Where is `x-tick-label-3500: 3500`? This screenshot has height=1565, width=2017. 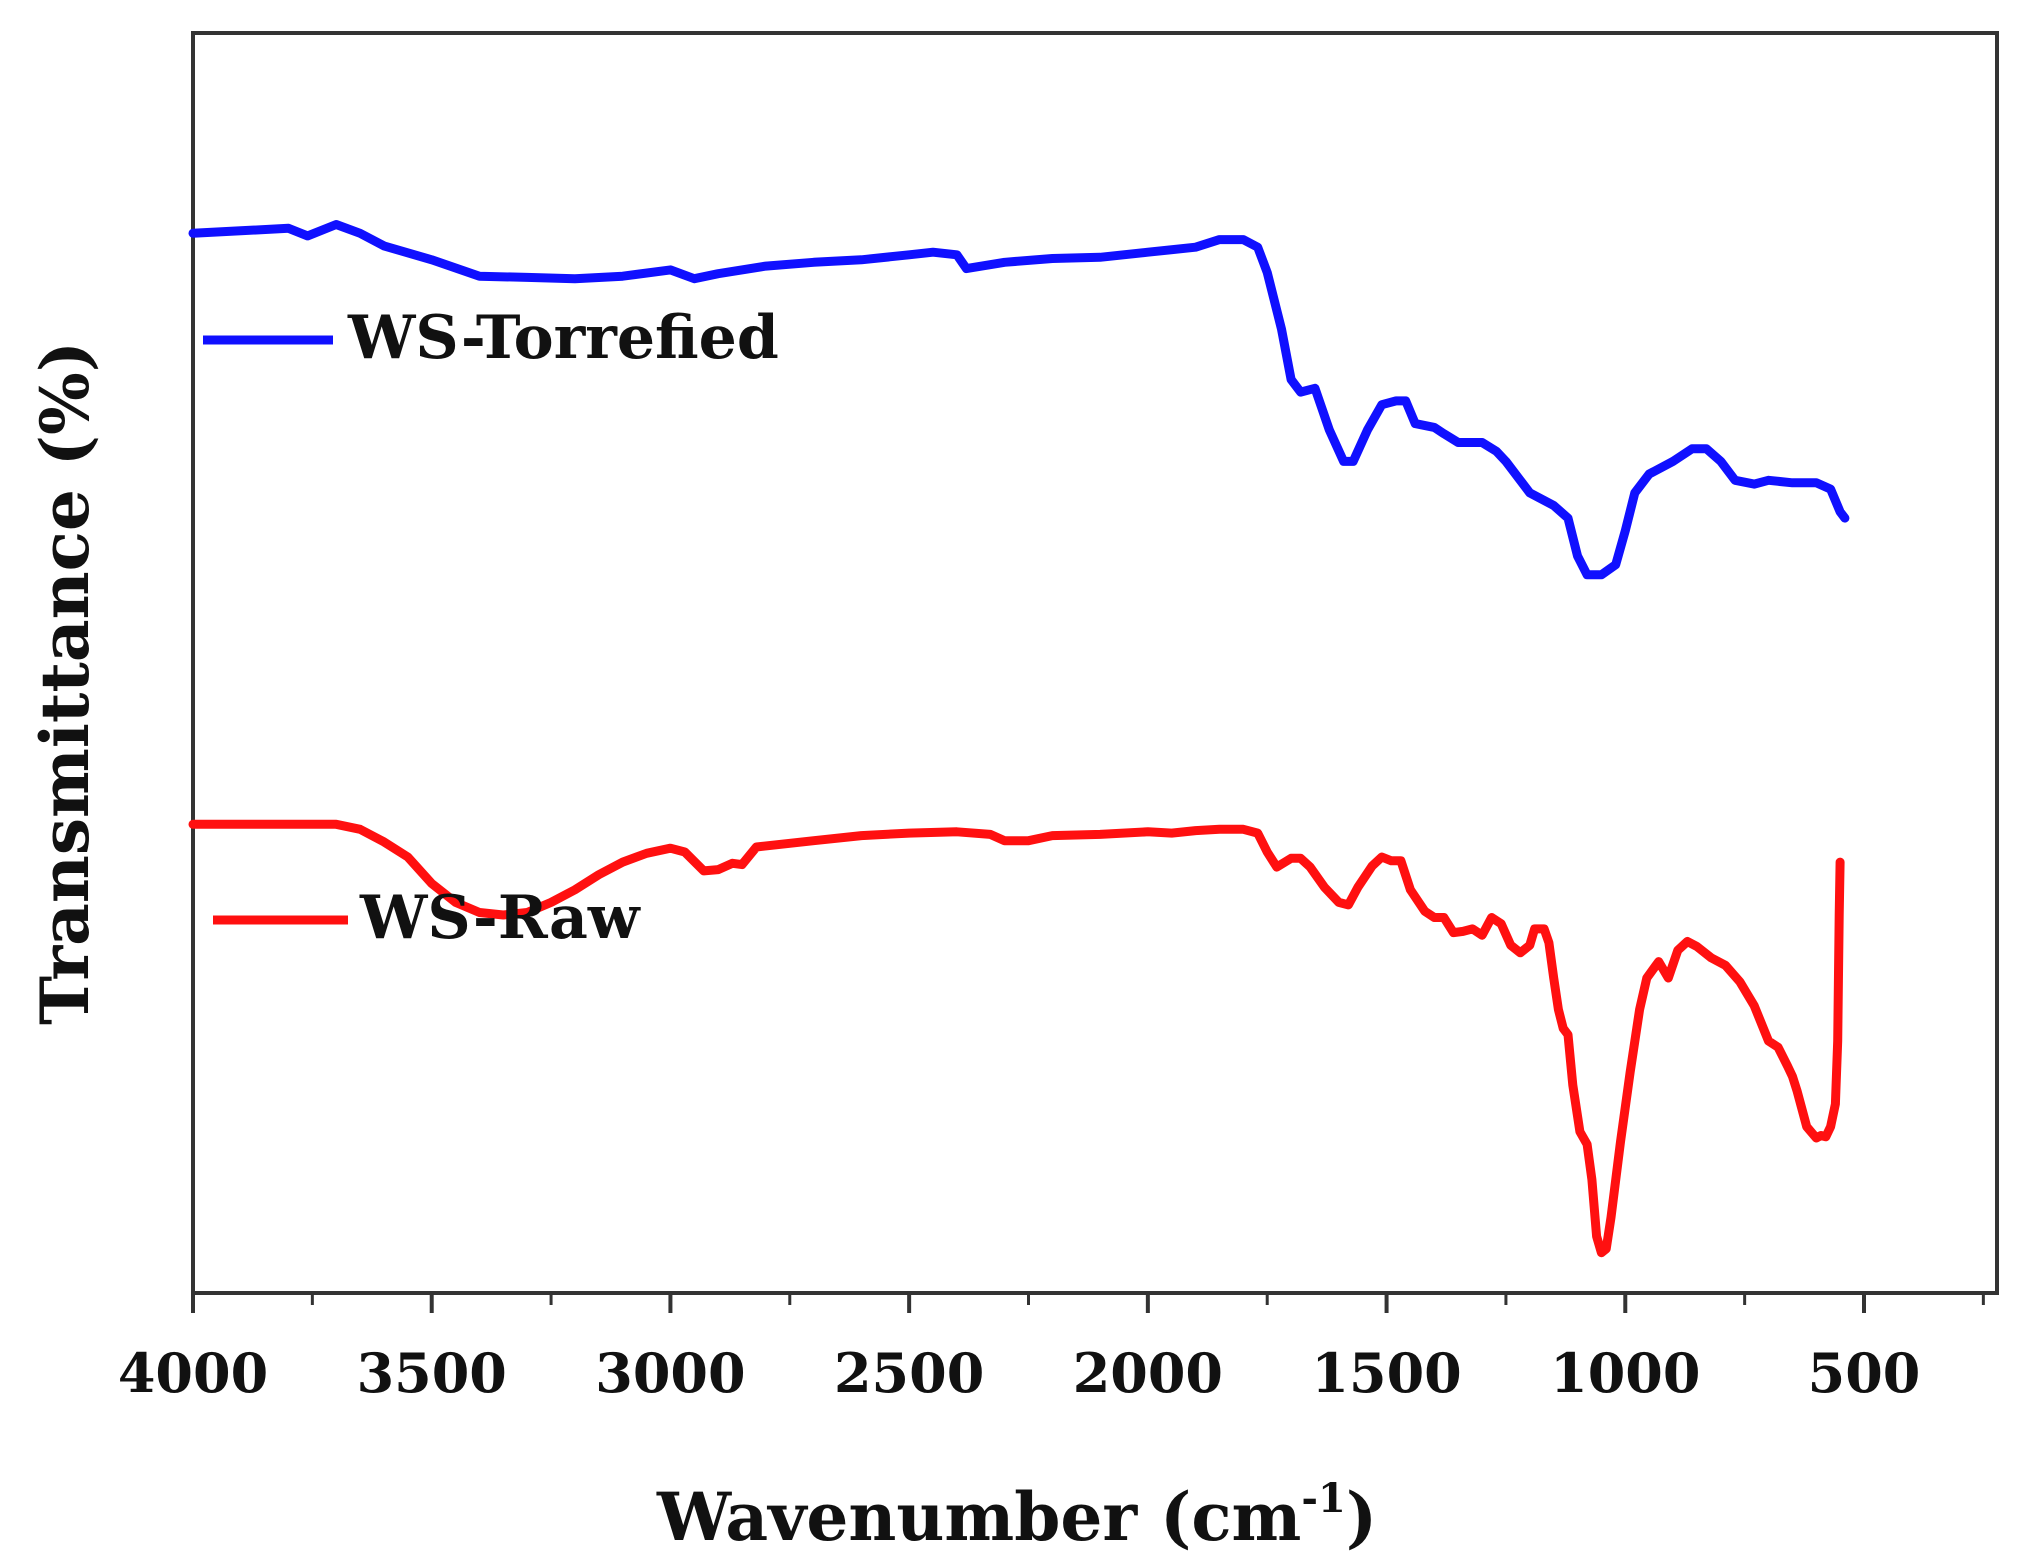
x-tick-label-3500: 3500 is located at coordinates (432, 1373).